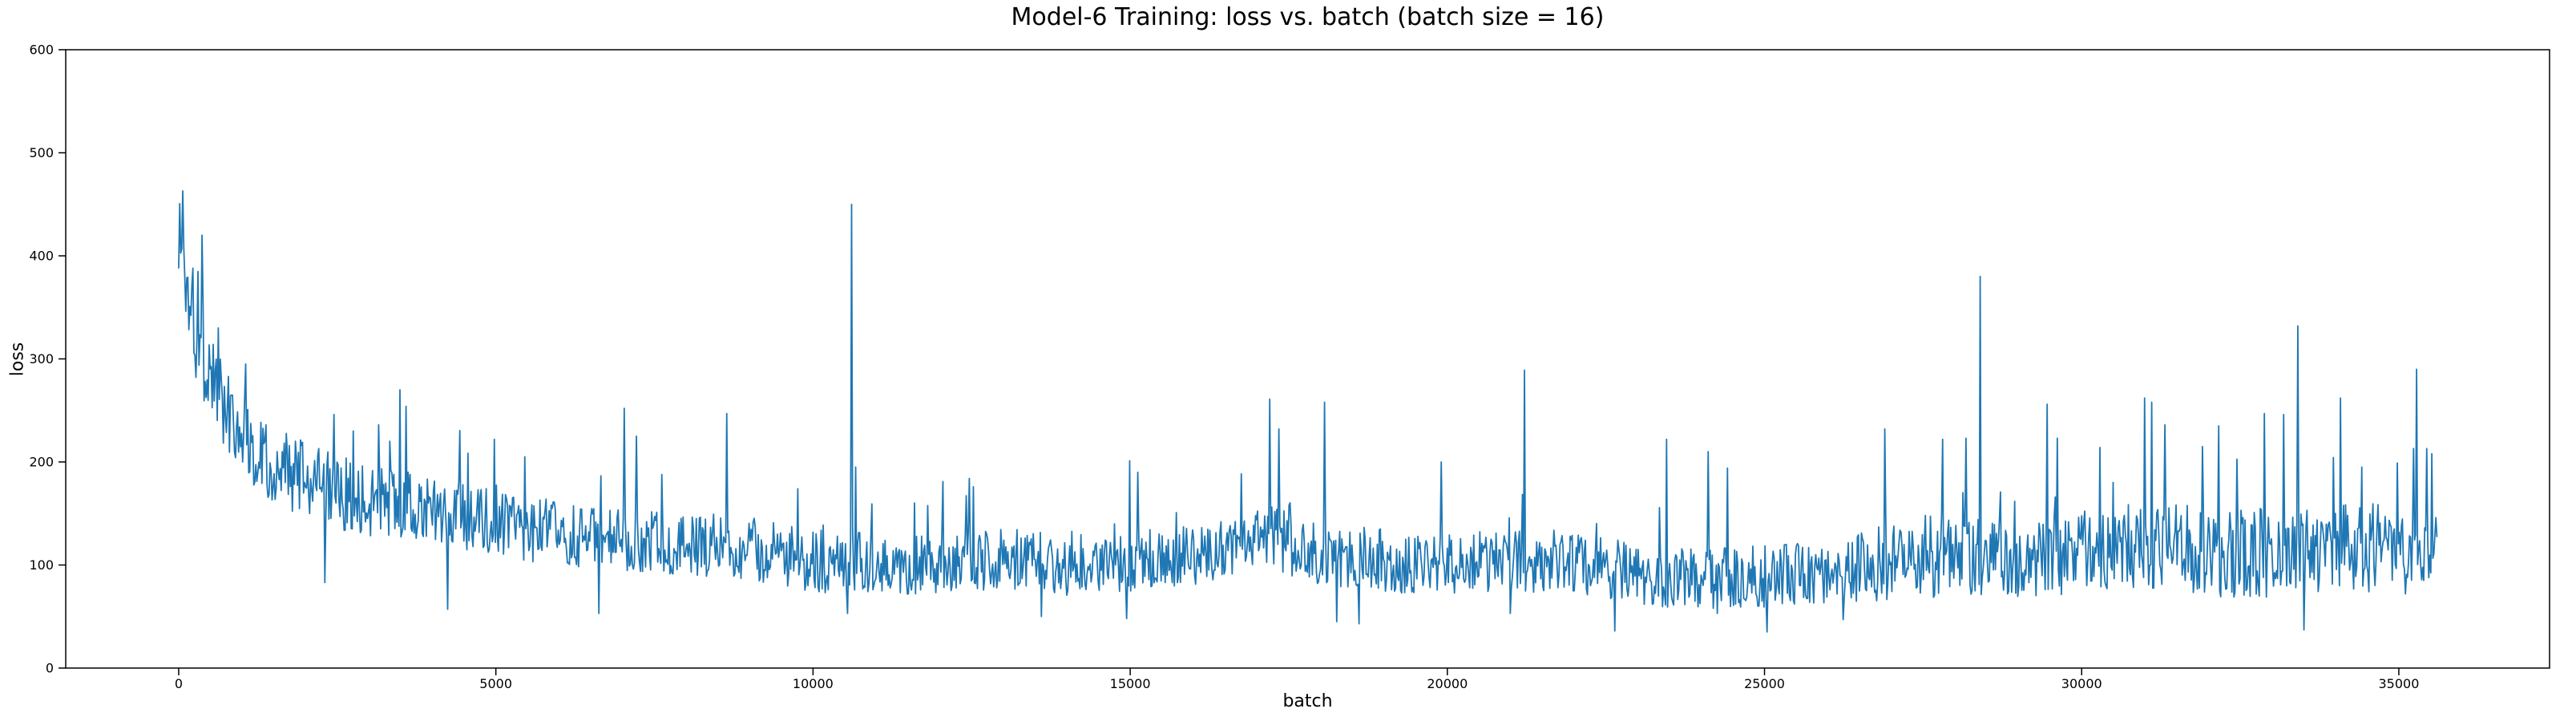 This screenshot has width=2576, height=721. What do you see at coordinates (42, 256) in the screenshot?
I see `y-tick-label: 400` at bounding box center [42, 256].